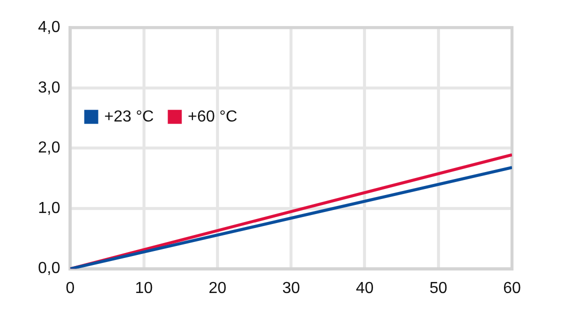  I want to click on x-tick-label: 50, so click(438, 288).